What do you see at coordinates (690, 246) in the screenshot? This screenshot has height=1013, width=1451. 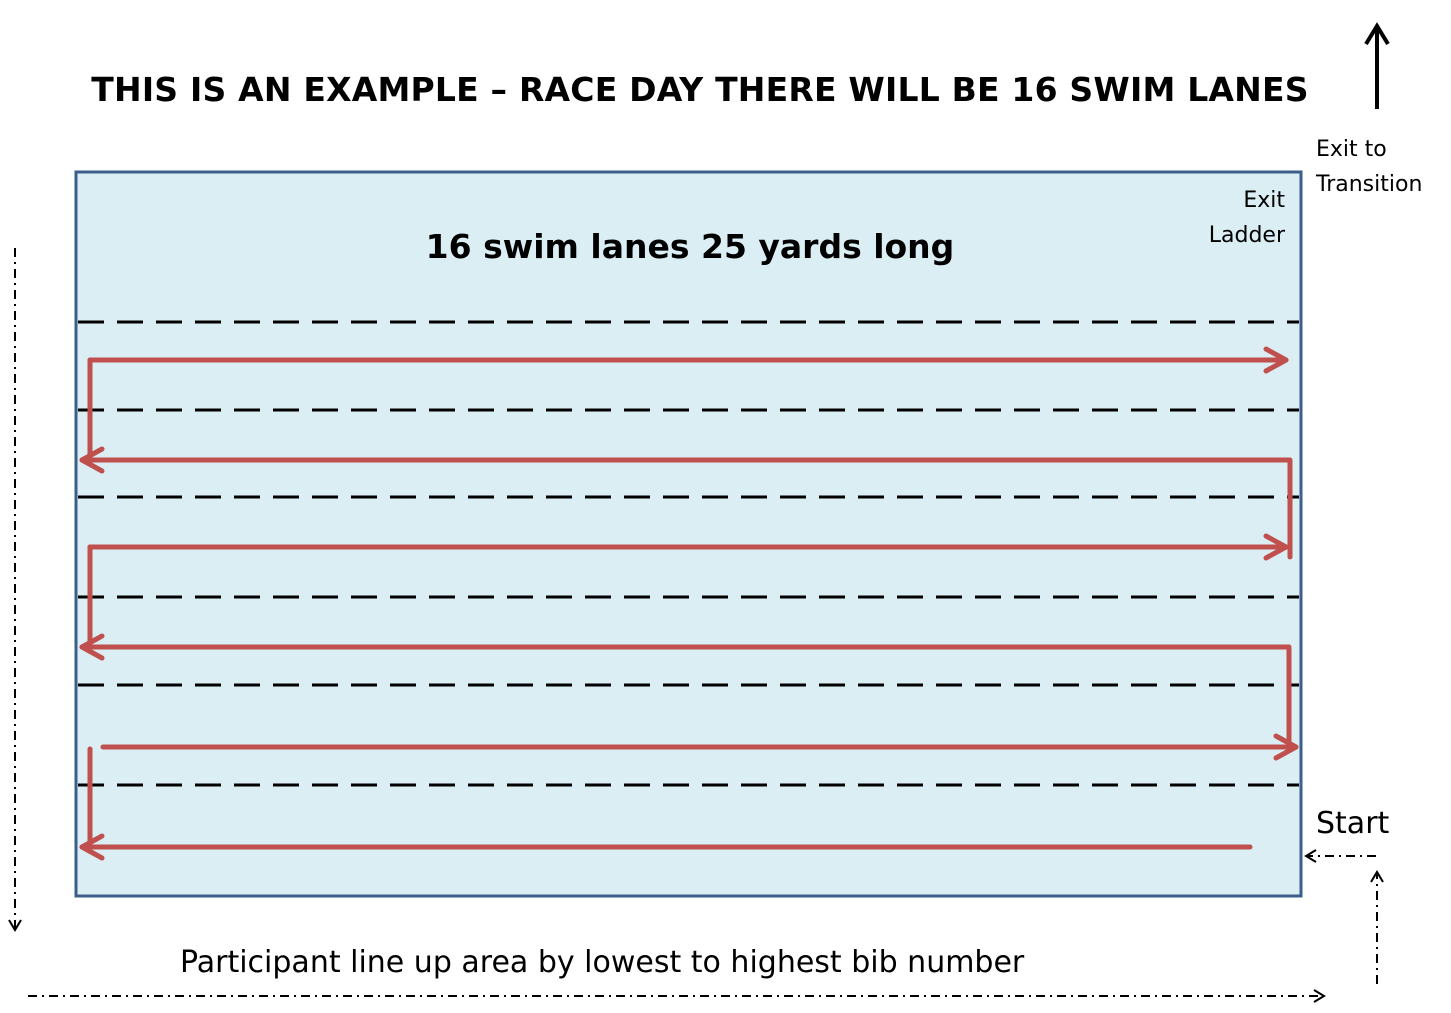 I see `pool-heading: 16 swim lanes 25 yards long` at bounding box center [690, 246].